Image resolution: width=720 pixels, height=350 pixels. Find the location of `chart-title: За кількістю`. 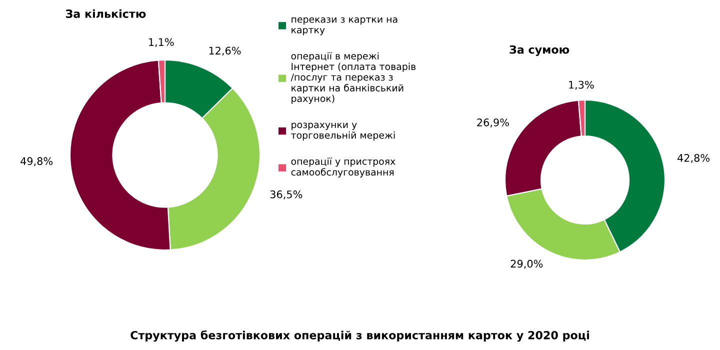

chart-title: За кількістю is located at coordinates (106, 13).